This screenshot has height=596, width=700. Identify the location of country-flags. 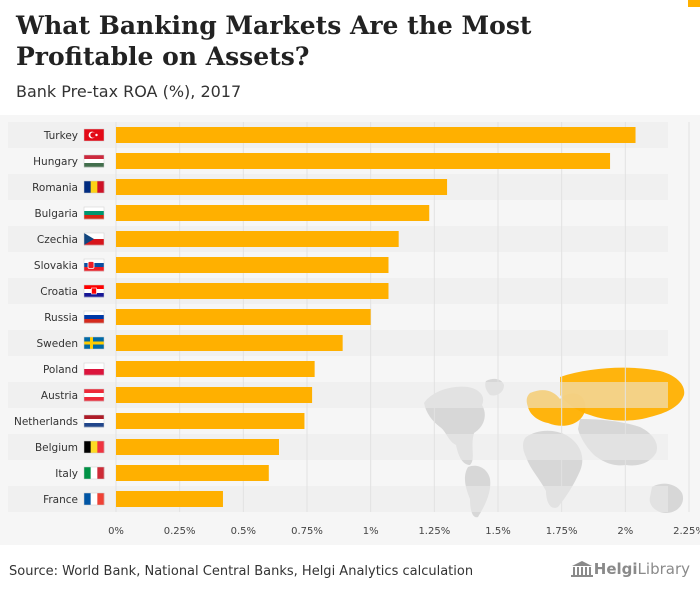
(94, 317).